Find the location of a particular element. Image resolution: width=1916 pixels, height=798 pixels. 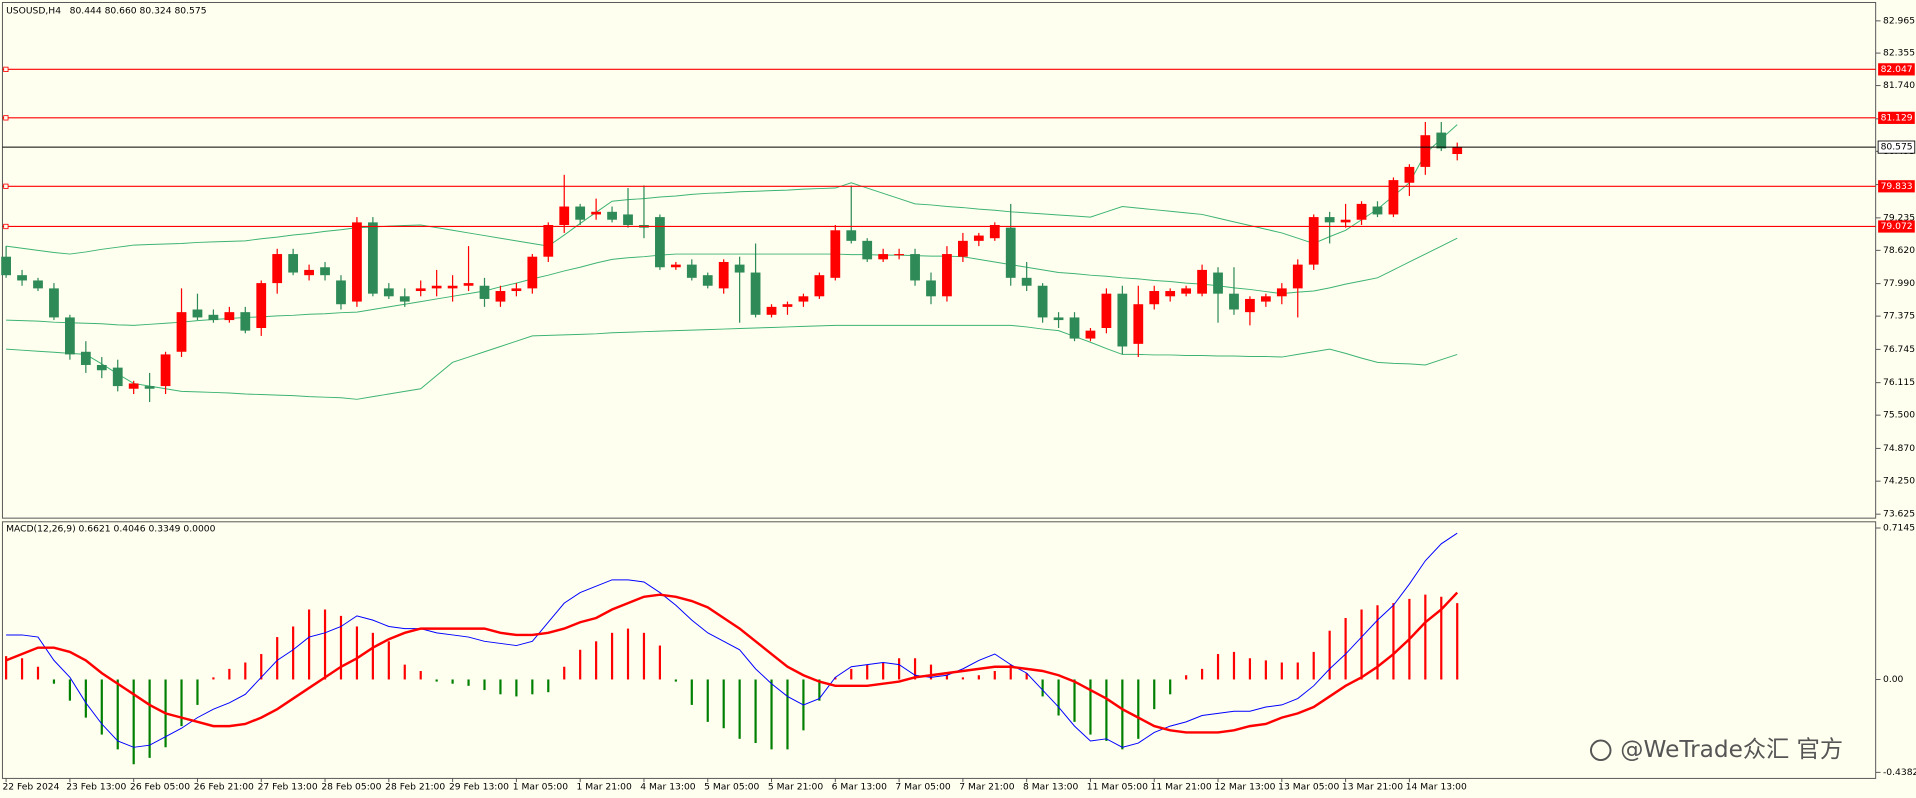

watermark: @WeTrade众汇 官方 is located at coordinates (1731, 749).